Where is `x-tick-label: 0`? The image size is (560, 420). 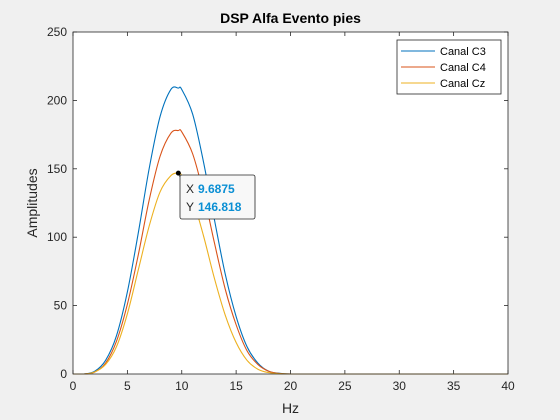
x-tick-label: 0 is located at coordinates (73, 386).